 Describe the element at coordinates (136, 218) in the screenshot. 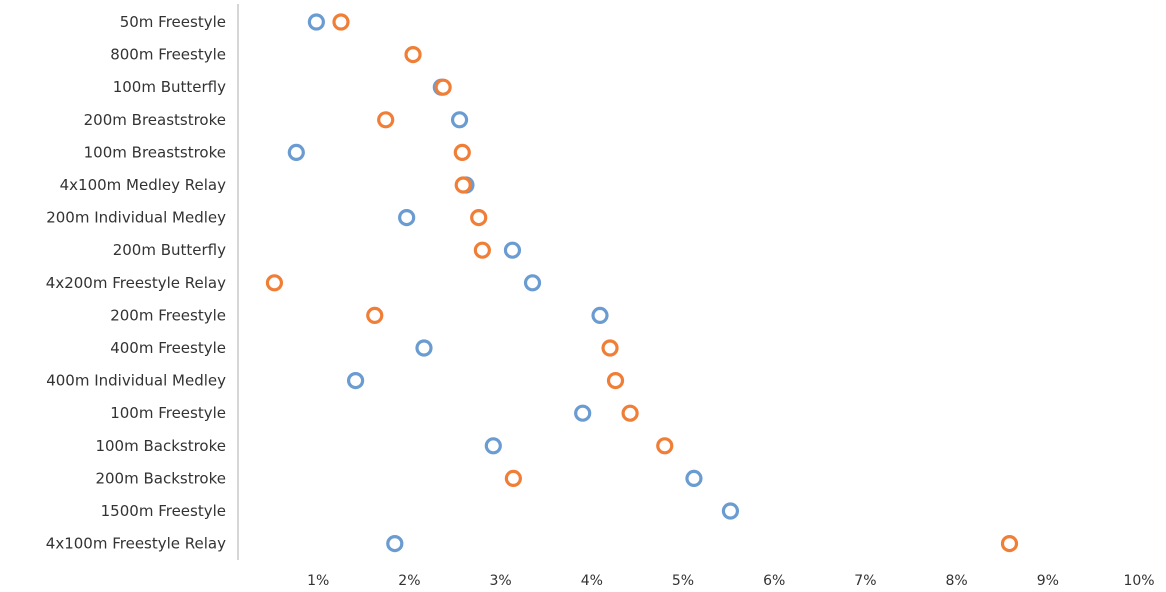

I see `category-label: 200m Individual Medley` at that location.